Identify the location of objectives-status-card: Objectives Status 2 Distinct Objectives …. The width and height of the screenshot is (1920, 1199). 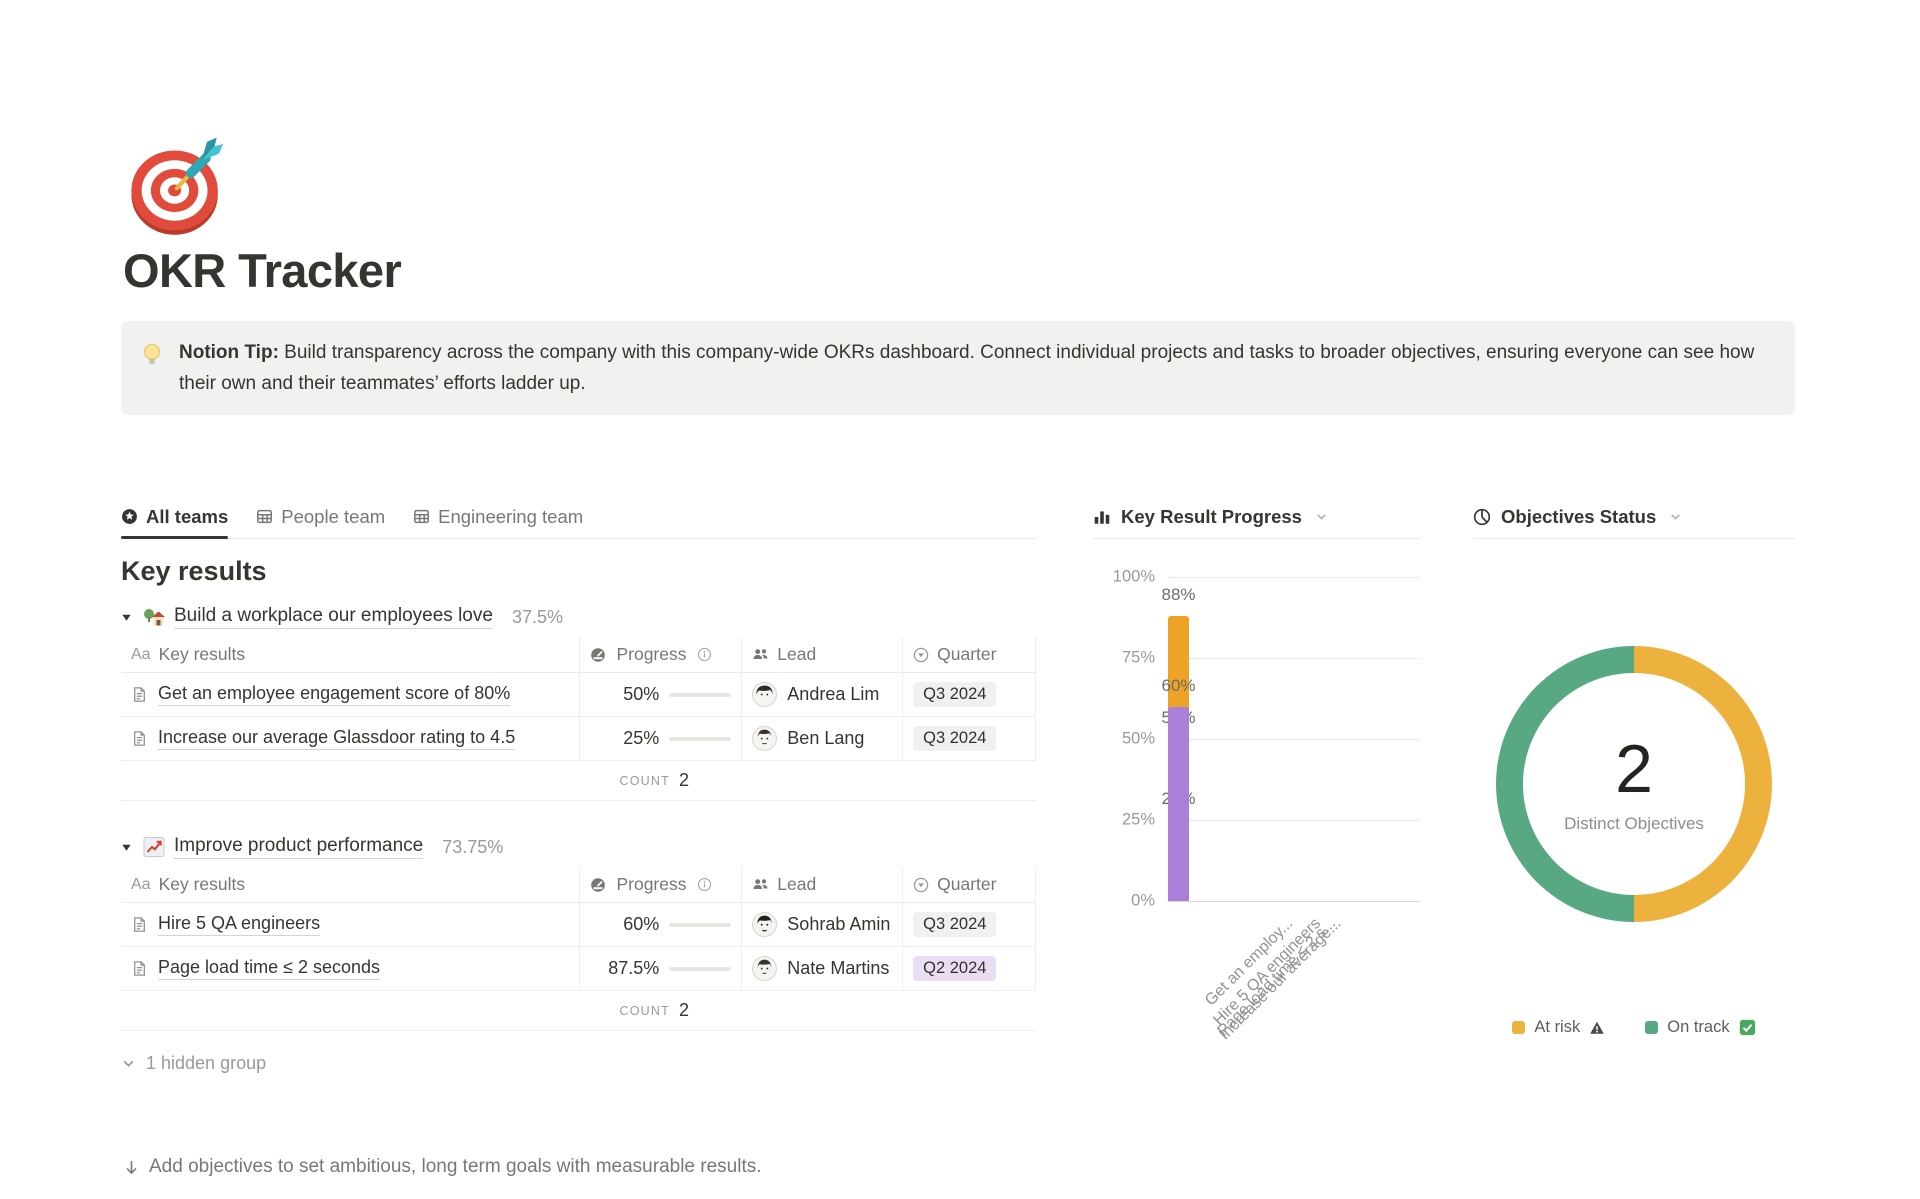
(1634, 766).